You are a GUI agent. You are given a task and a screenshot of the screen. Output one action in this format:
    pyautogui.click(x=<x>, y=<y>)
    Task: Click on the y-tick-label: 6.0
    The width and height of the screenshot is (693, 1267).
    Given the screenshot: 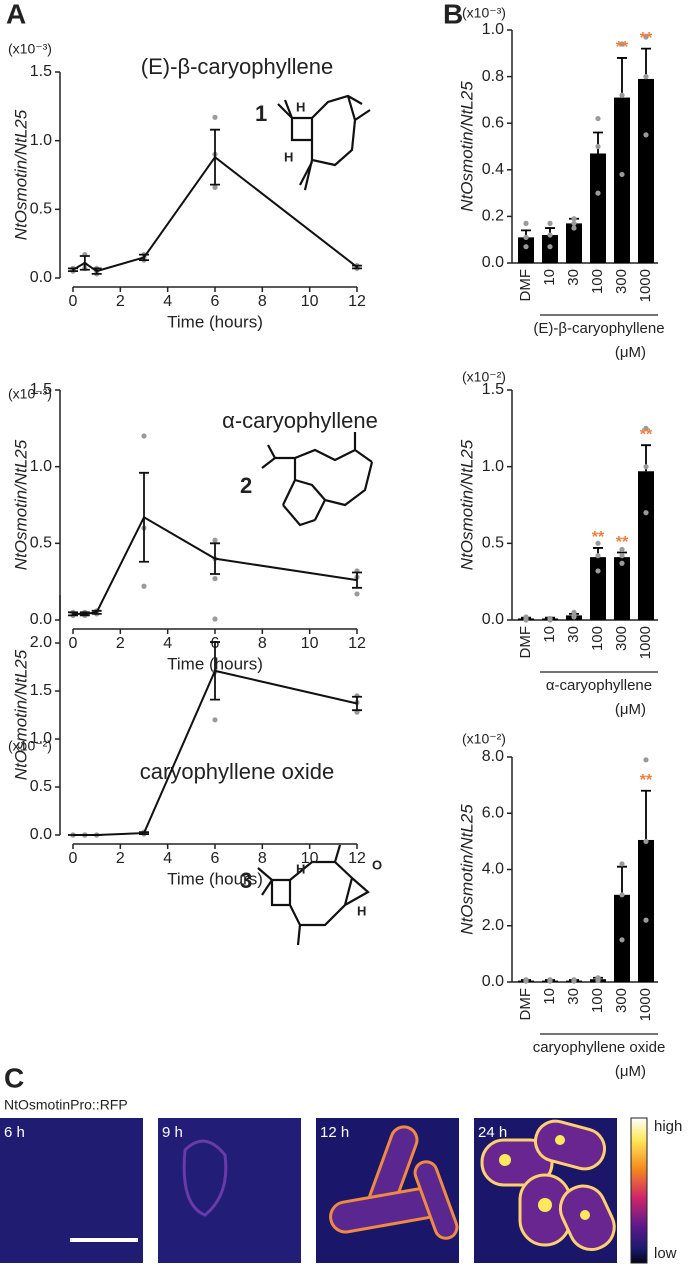 What is the action you would take?
    pyautogui.click(x=493, y=812)
    